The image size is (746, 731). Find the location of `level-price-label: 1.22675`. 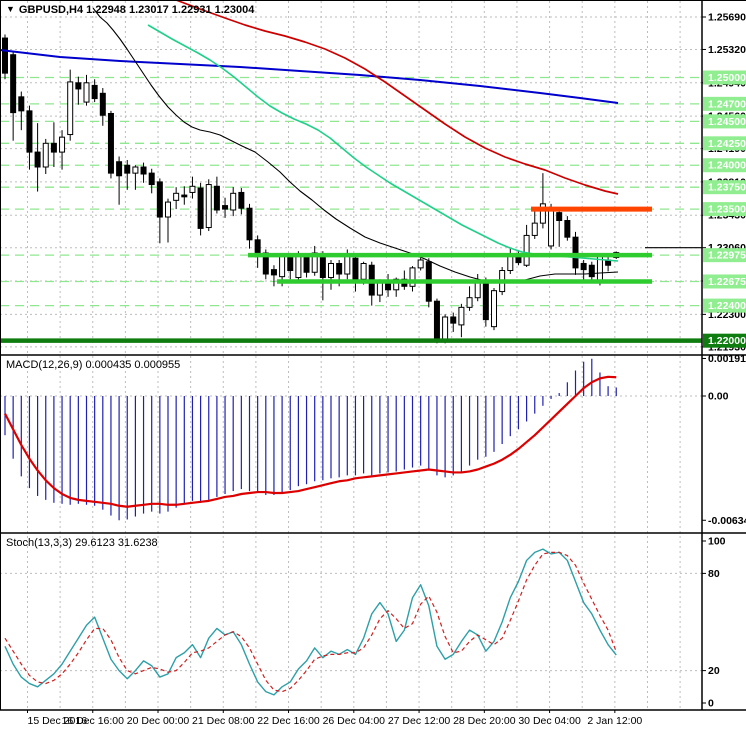

level-price-label: 1.22675 is located at coordinates (727, 282).